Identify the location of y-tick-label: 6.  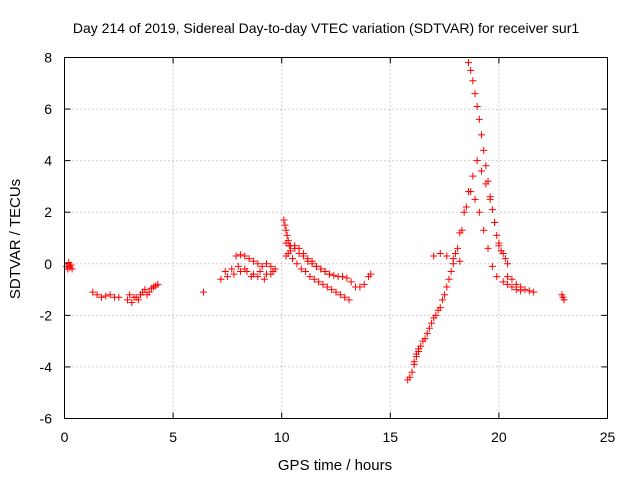
(48, 109).